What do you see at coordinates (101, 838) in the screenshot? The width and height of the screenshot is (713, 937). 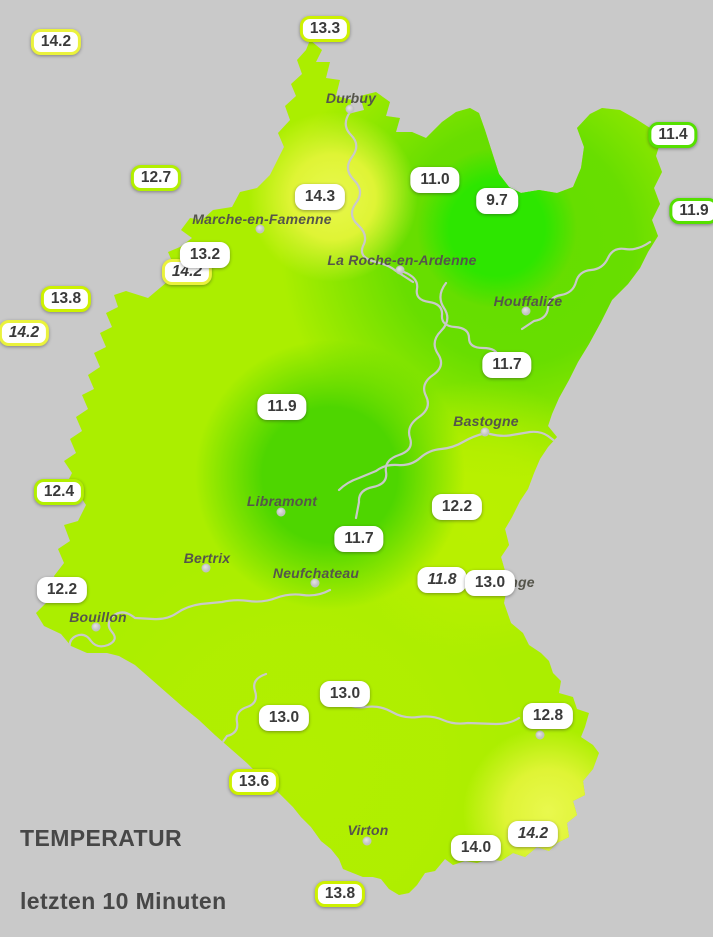 I see `map-title: TEMPERATUR` at bounding box center [101, 838].